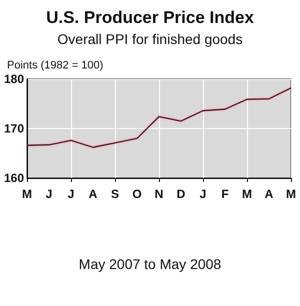  I want to click on x-tick-label: D, so click(181, 194).